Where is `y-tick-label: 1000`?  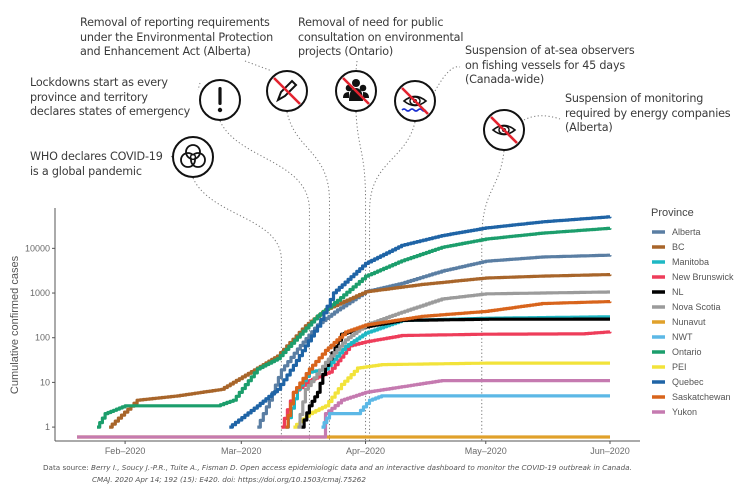 y-tick-label: 1000 is located at coordinates (40, 293).